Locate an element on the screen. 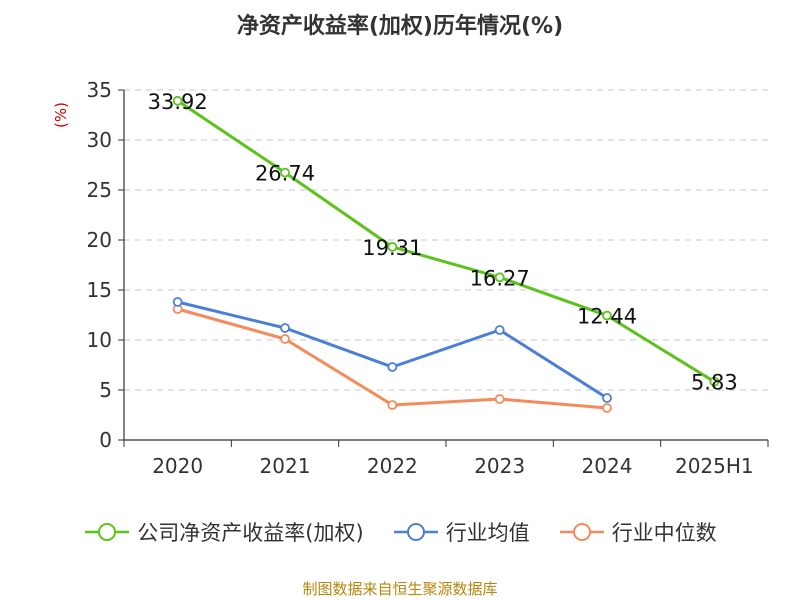 The width and height of the screenshot is (800, 600). x-tick-label: 2020 is located at coordinates (177, 466).